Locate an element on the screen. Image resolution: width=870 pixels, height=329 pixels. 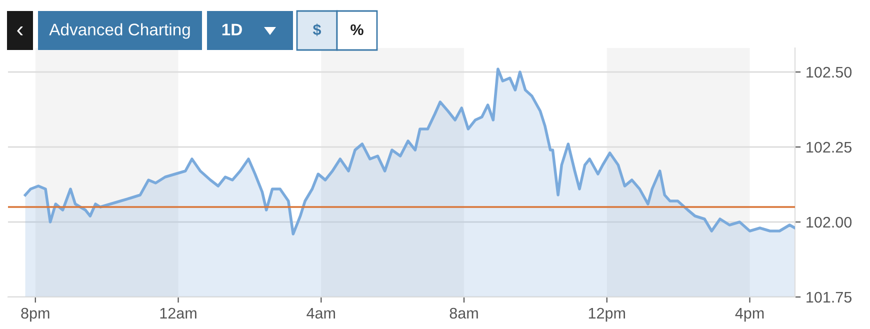
x-tick-label: 4am is located at coordinates (320, 313).